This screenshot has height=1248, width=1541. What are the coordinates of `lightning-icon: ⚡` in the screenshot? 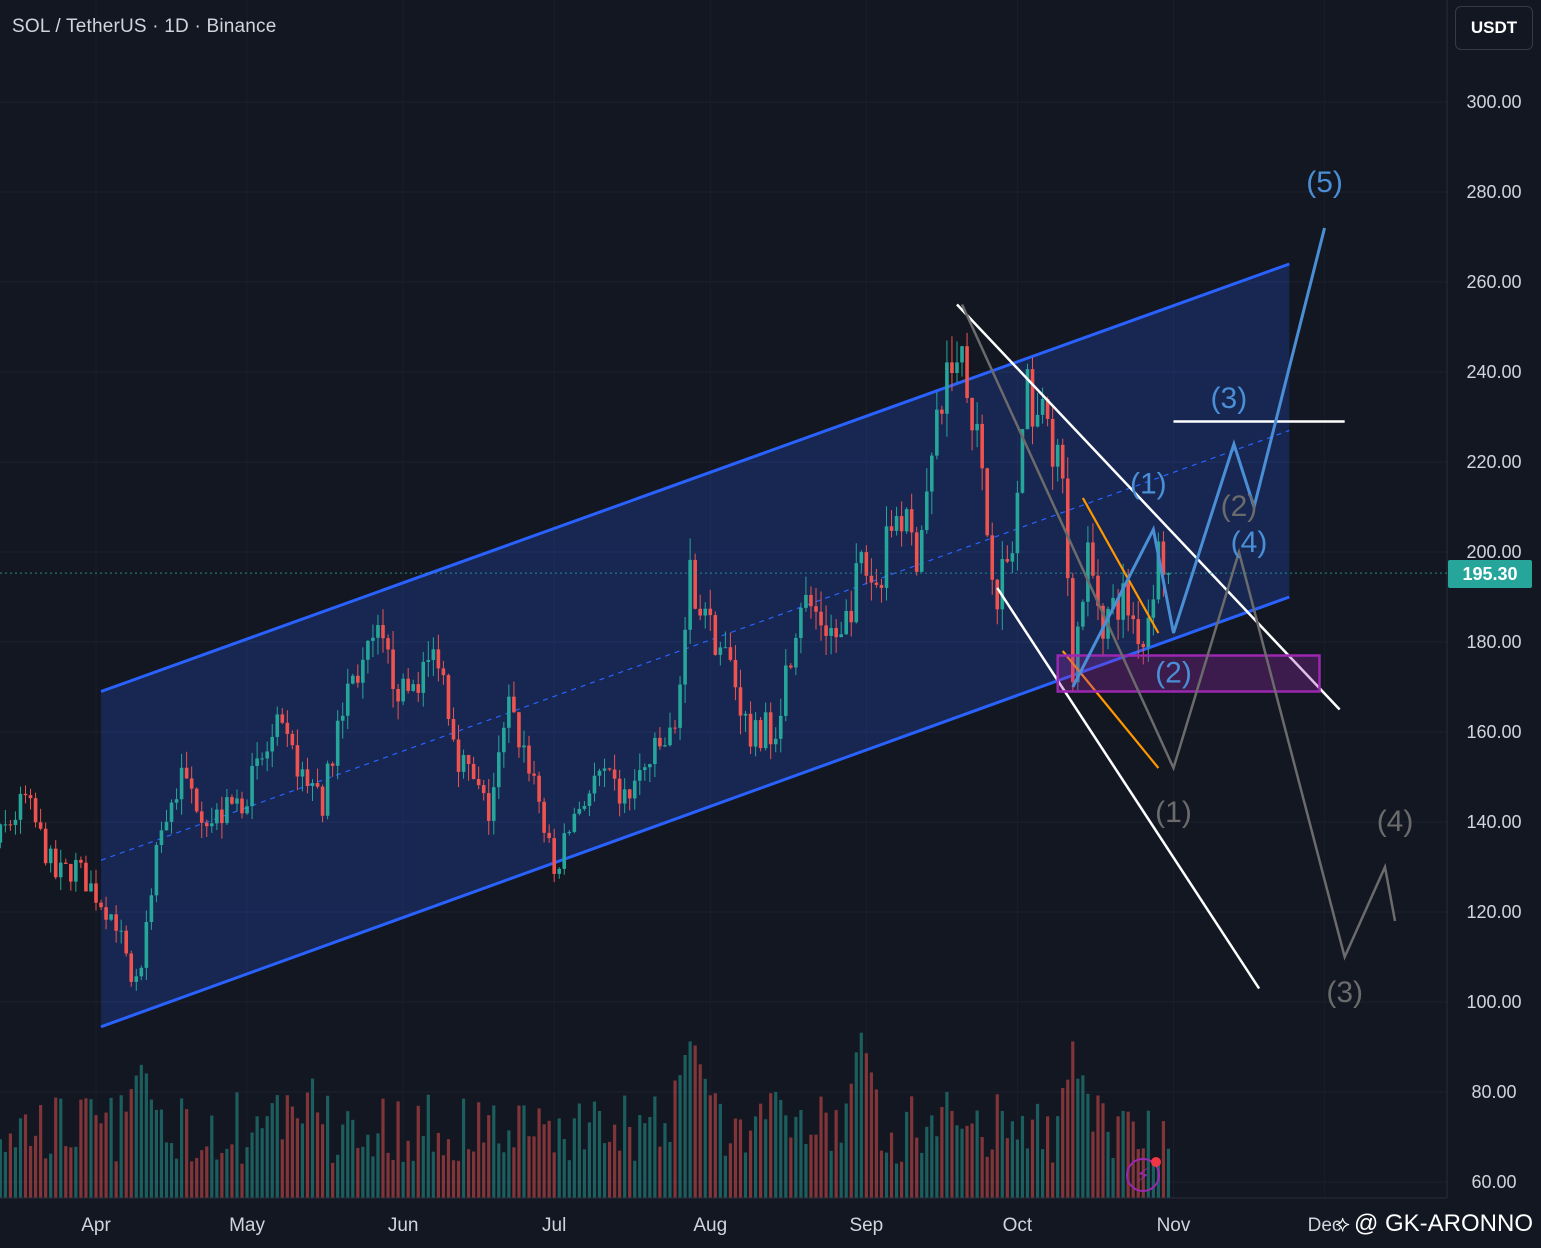 It's located at (1143, 1174).